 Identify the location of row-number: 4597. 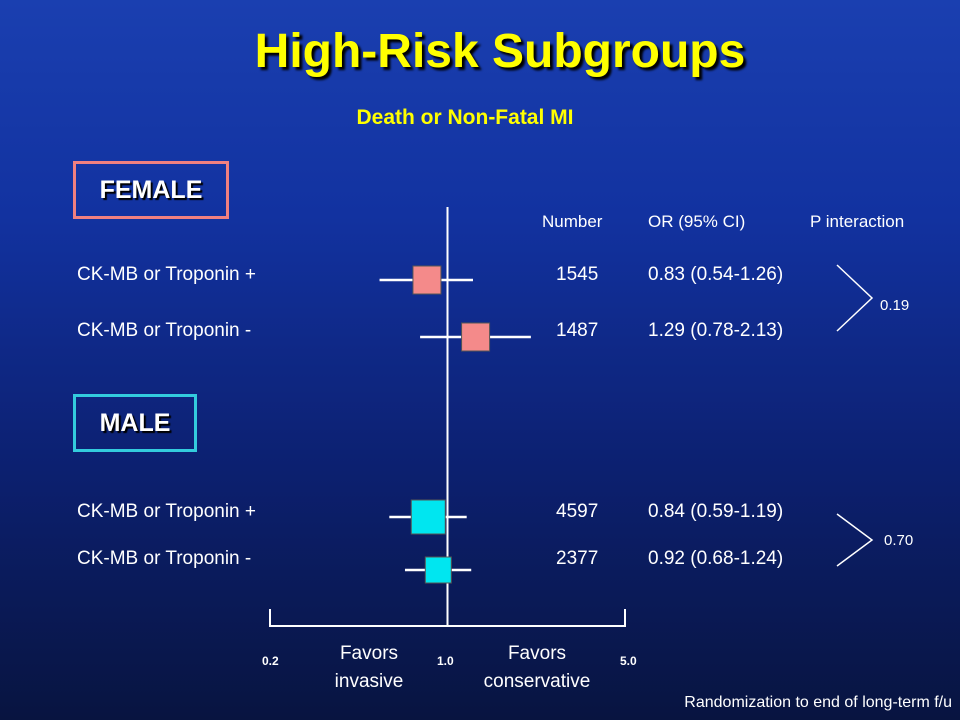
(577, 511).